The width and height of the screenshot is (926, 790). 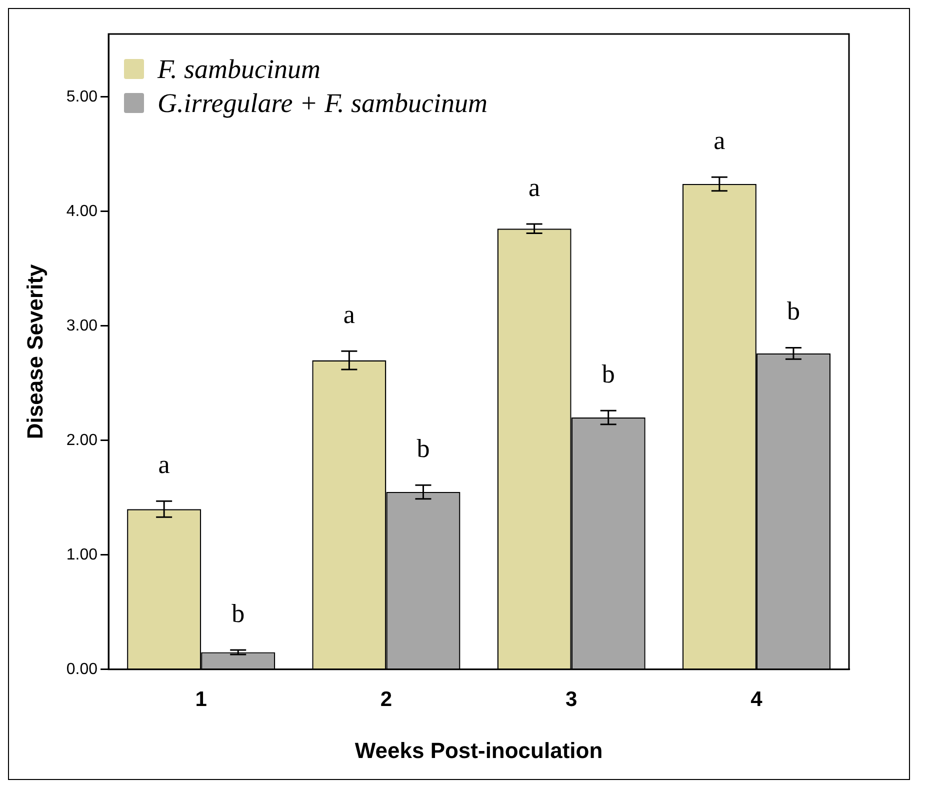 I want to click on y-tick-label: 4.00, so click(x=82, y=211).